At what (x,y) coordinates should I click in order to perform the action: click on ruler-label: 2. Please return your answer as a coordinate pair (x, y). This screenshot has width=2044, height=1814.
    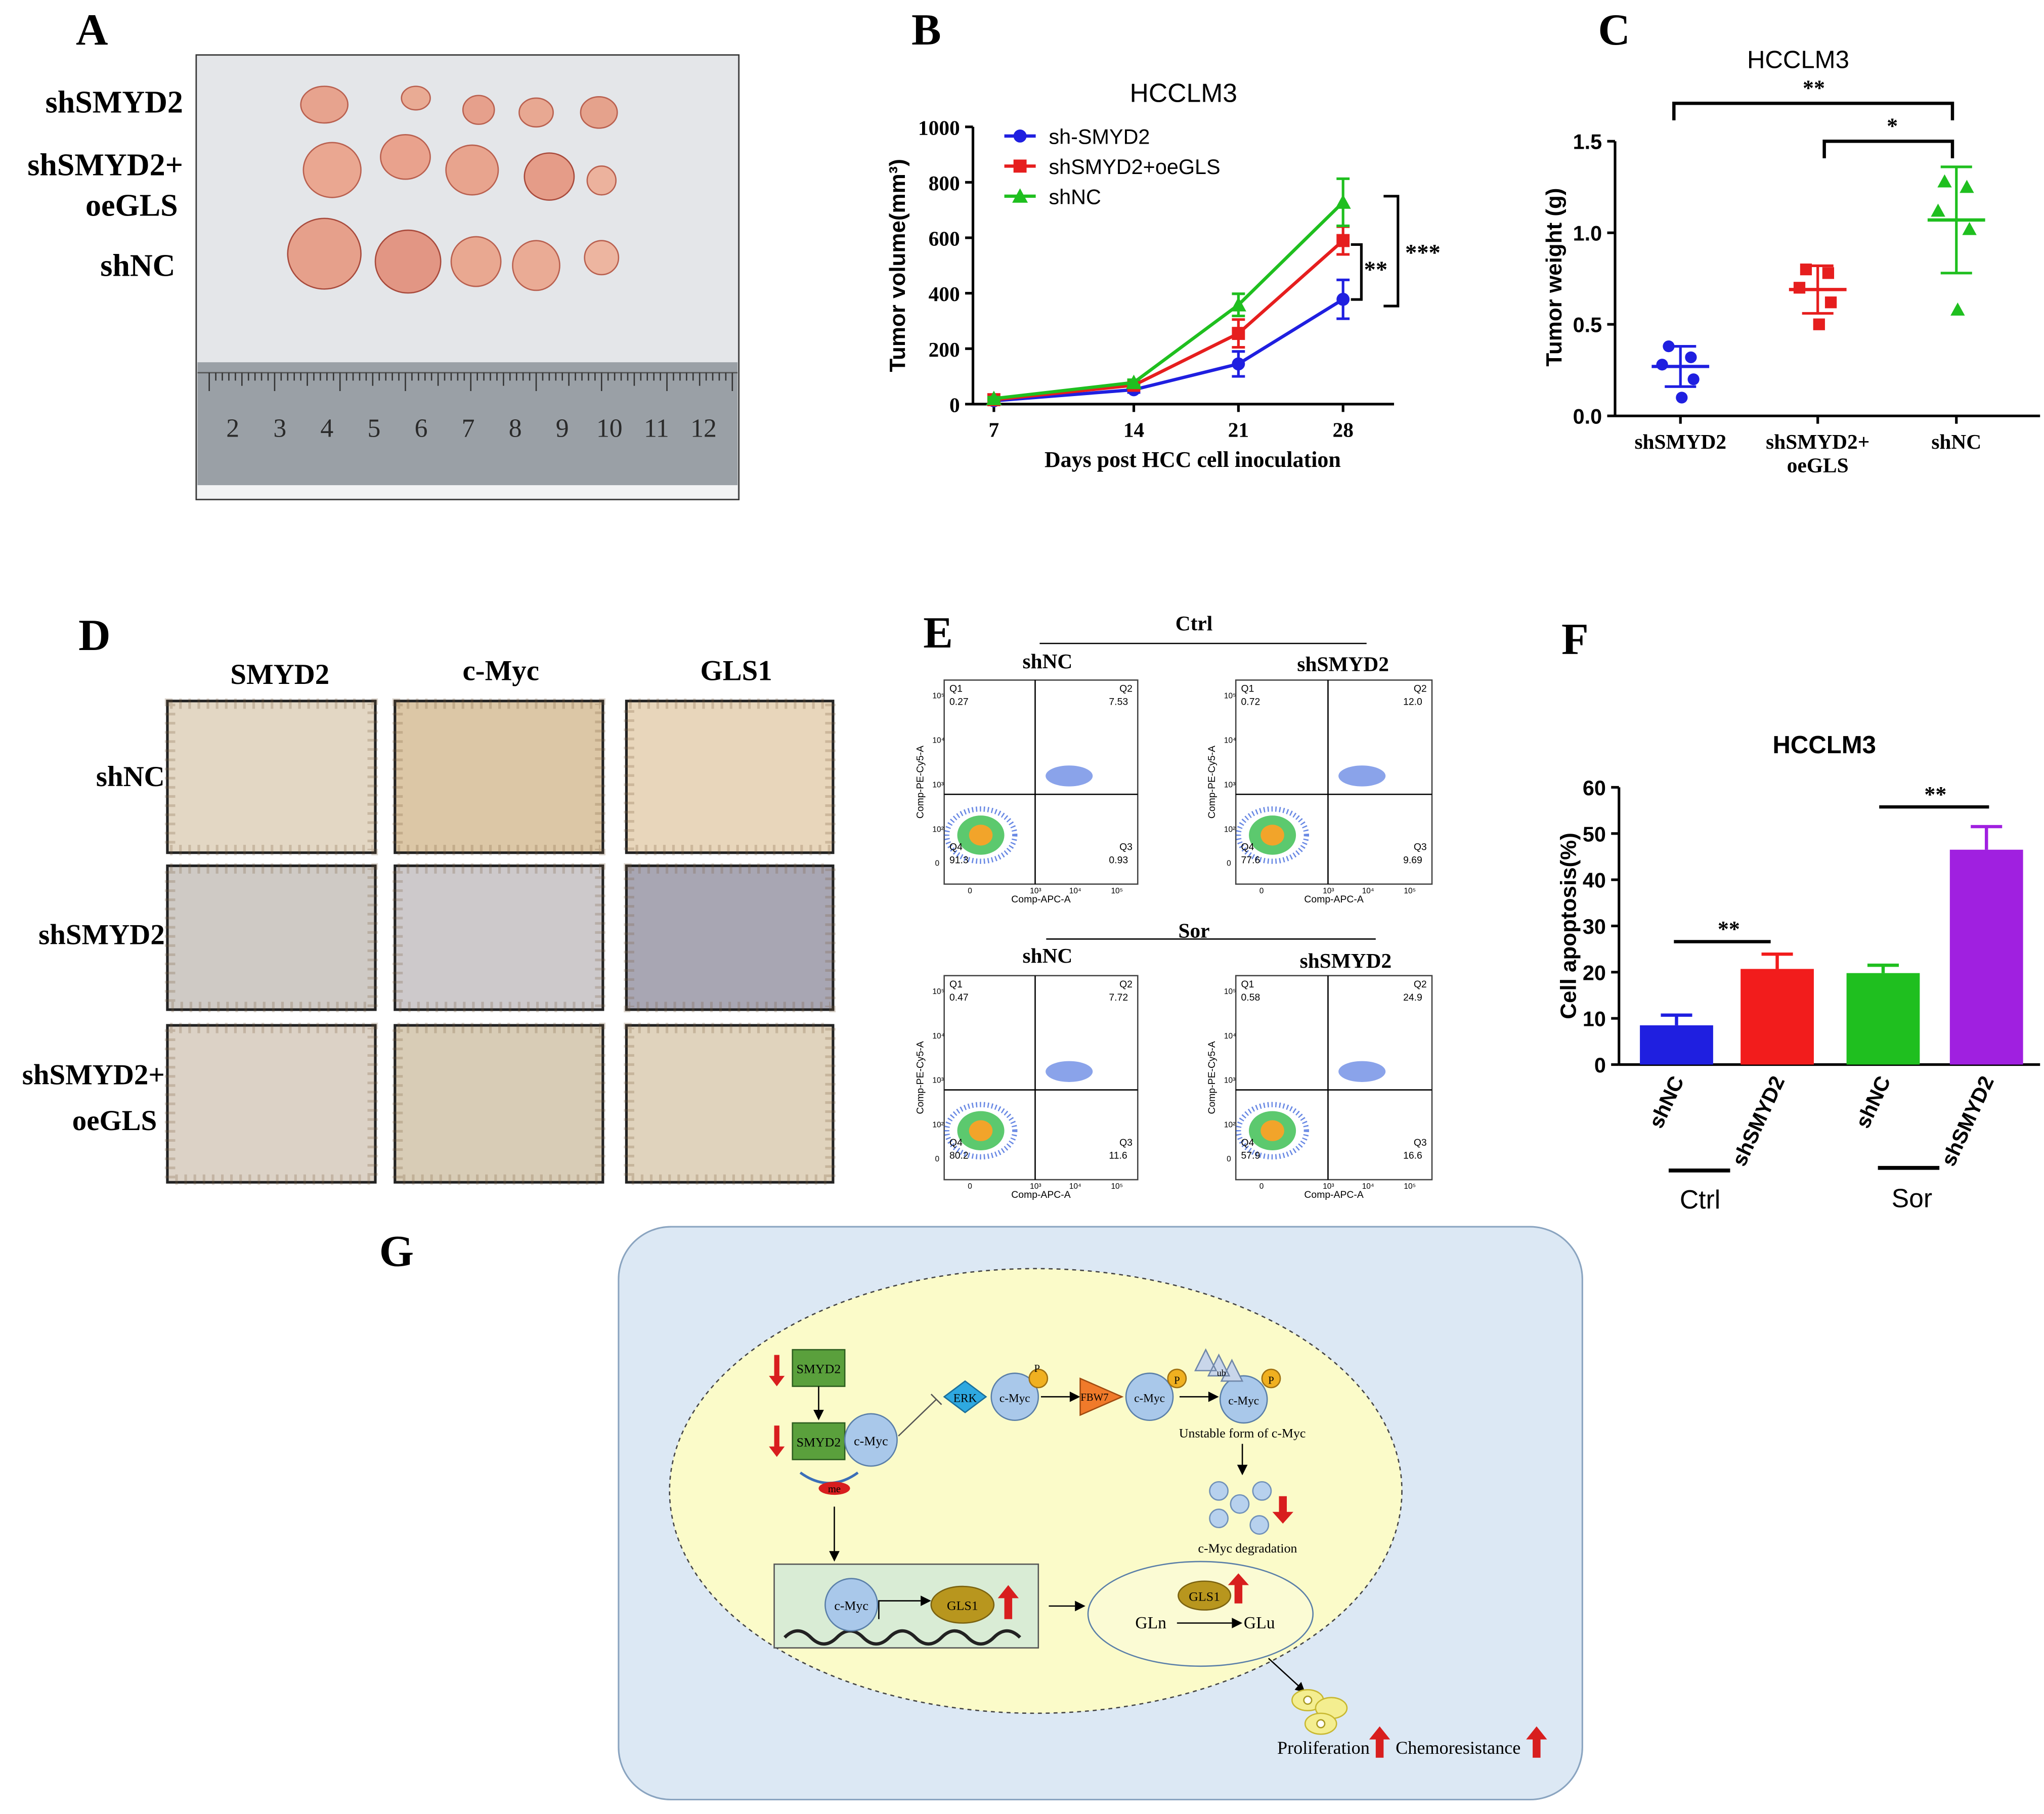
    Looking at the image, I should click on (232, 428).